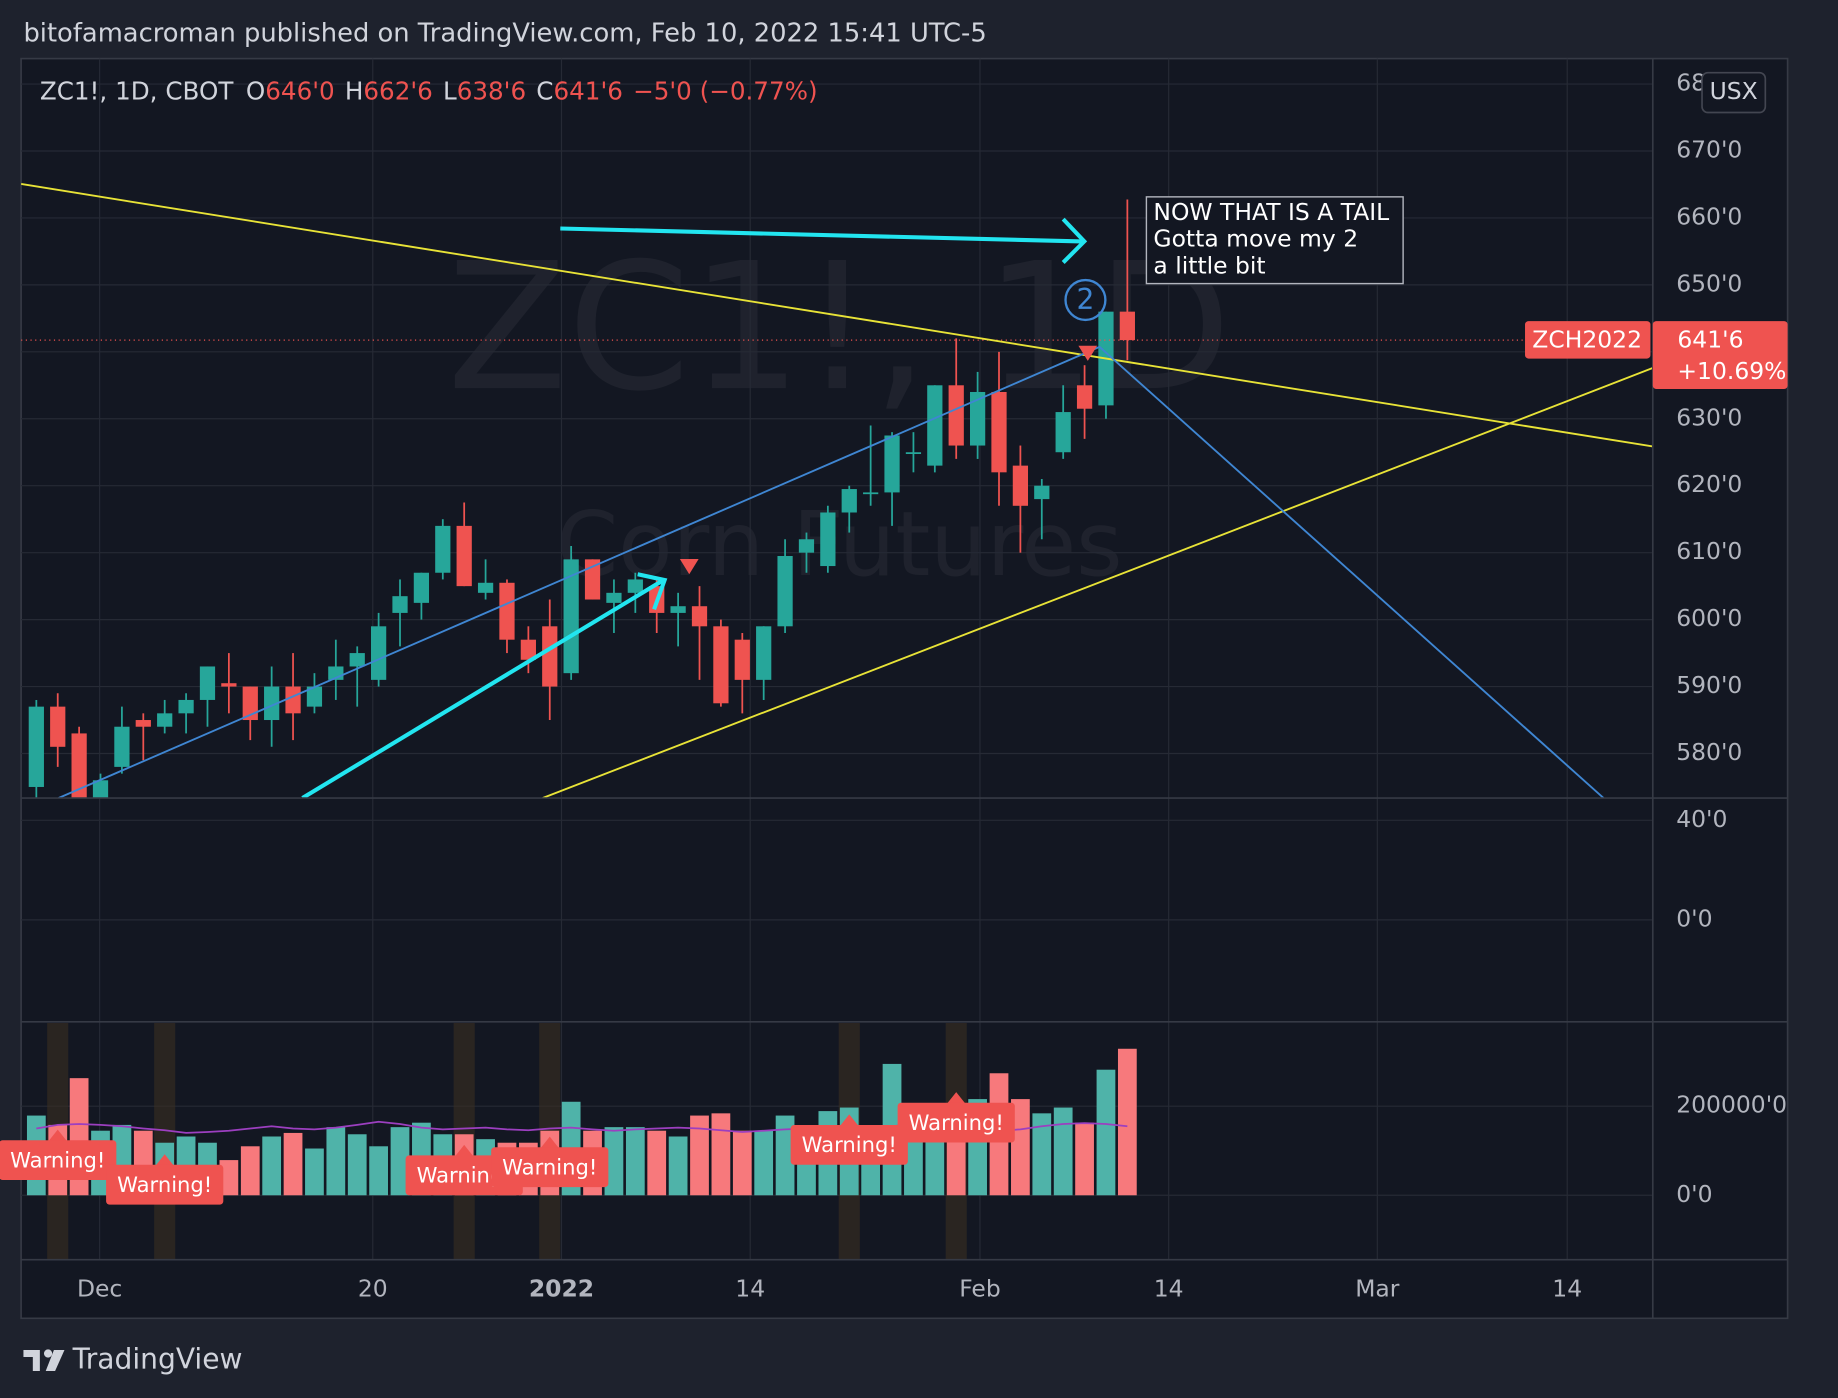 This screenshot has width=1838, height=1398. Describe the element at coordinates (725, 91) in the screenshot. I see `legend-change: −5'0 (−0.77%)` at that location.